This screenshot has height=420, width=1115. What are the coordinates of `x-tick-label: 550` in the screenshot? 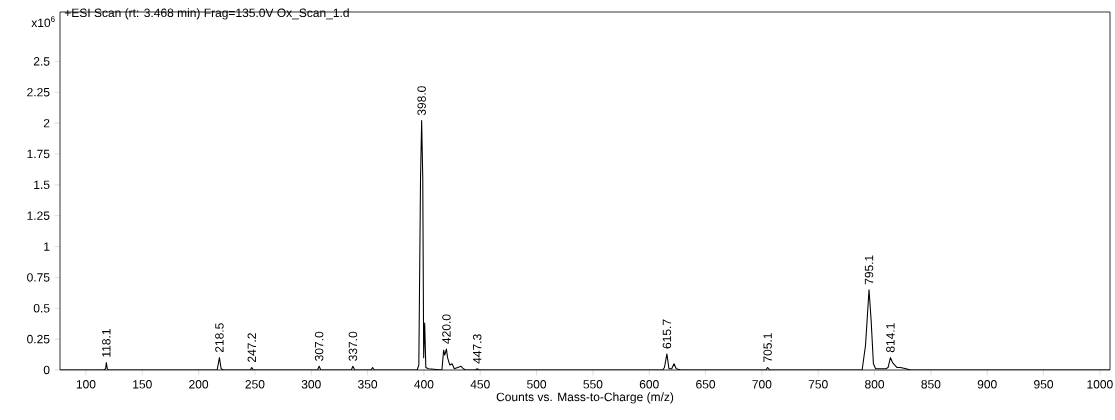 It's located at (593, 384).